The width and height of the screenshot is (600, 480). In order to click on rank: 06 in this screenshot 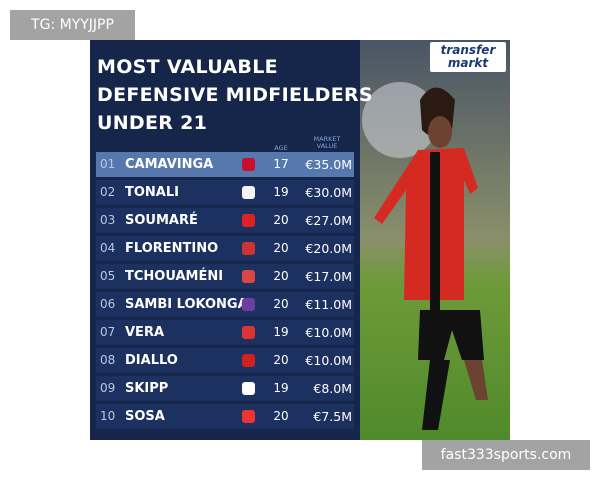, I will do `click(108, 304)`.